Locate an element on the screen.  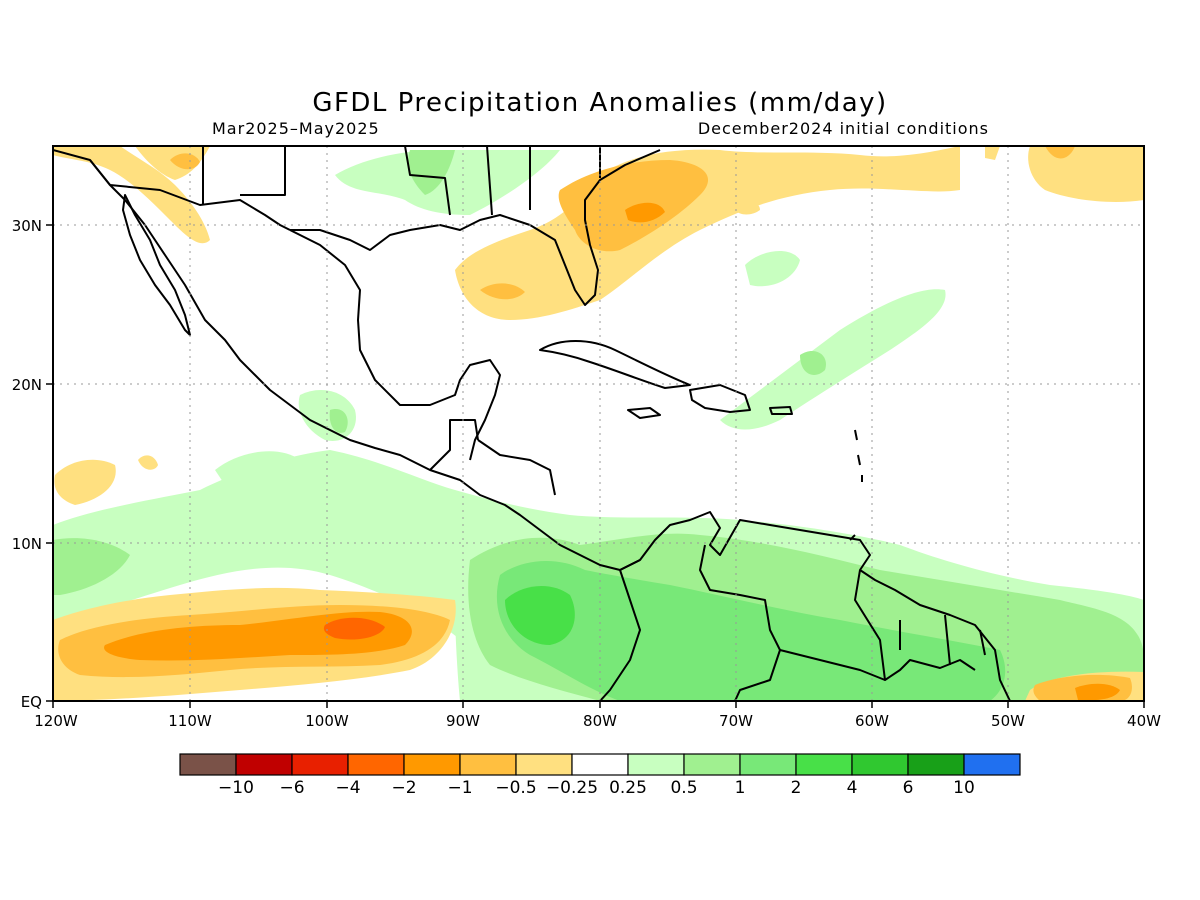
figure-title: GFDL Precipitation Anomalies (mm/day) is located at coordinates (599, 103).